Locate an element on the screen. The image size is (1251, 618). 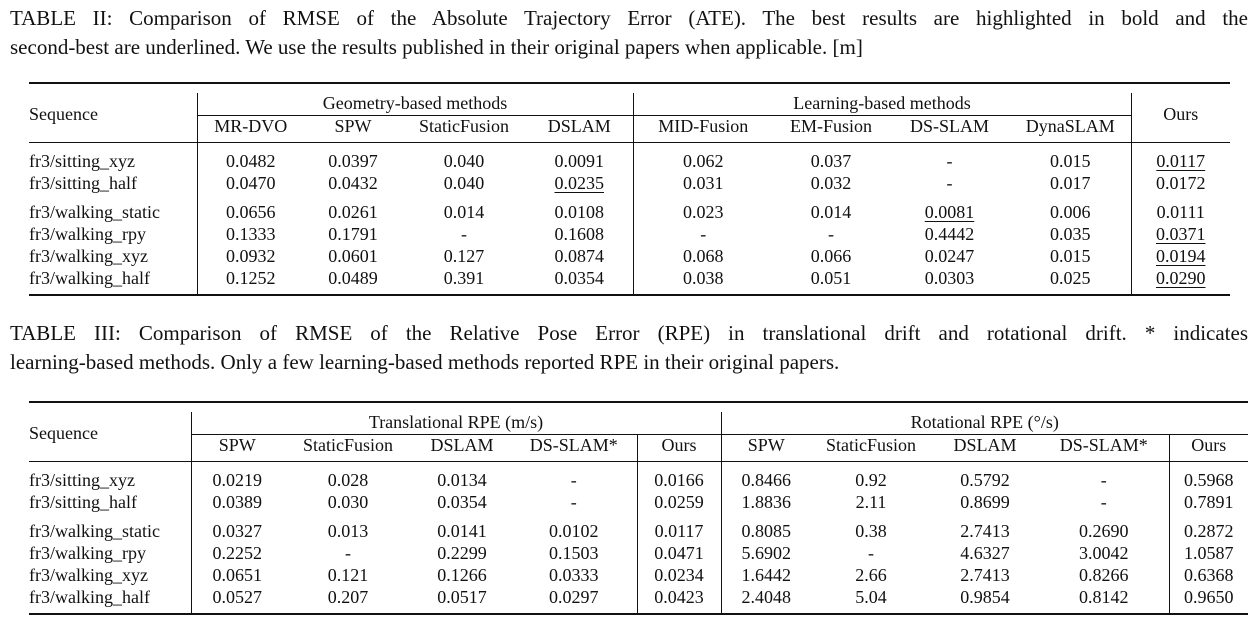
table-cell: 1.8836 is located at coordinates (765, 502).